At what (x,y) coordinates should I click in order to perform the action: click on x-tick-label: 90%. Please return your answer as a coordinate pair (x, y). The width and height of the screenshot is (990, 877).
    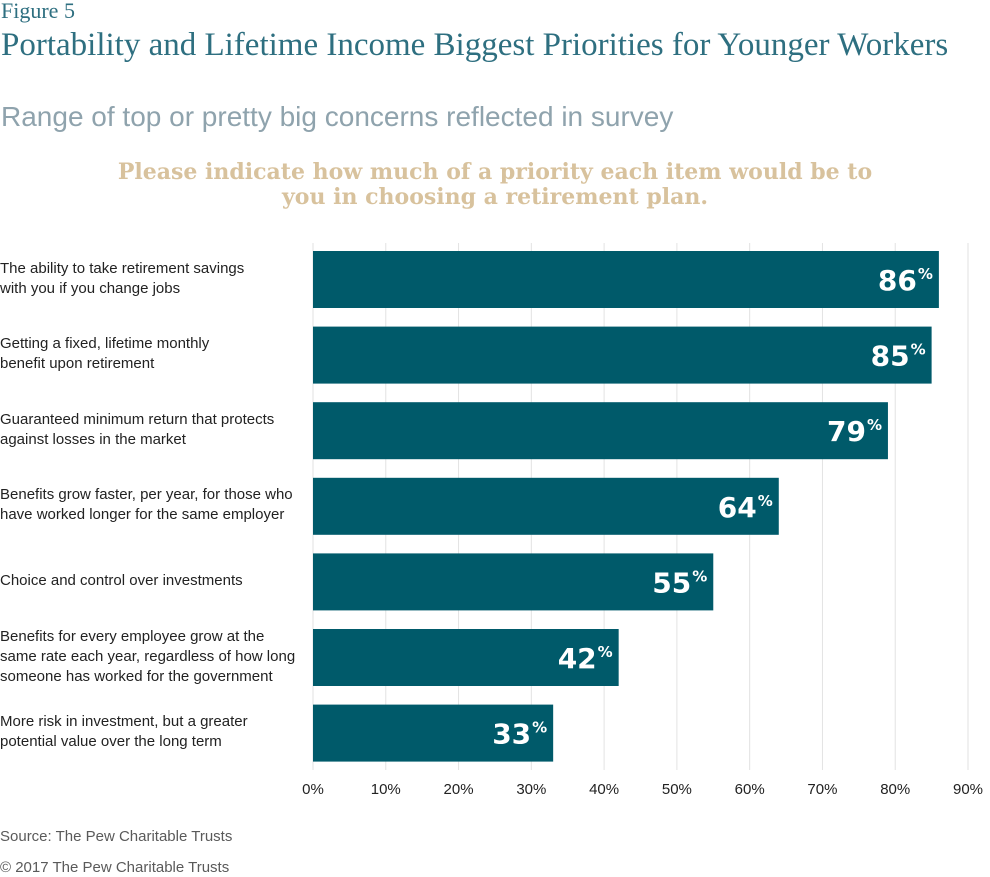
    Looking at the image, I should click on (968, 789).